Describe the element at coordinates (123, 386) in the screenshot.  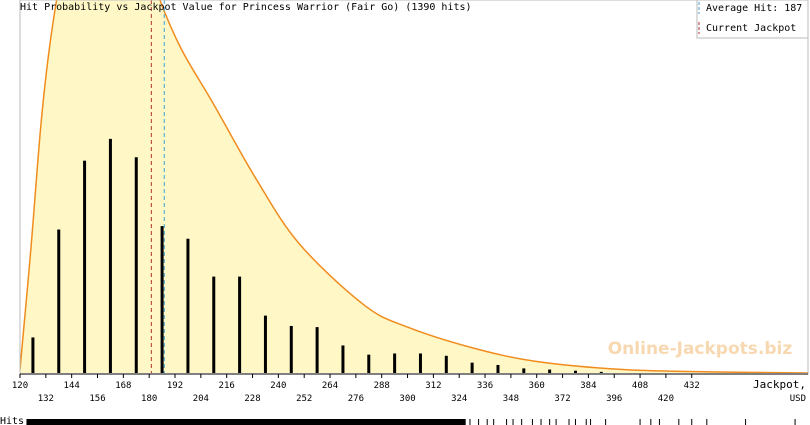
I see `x-tick-label: 168` at that location.